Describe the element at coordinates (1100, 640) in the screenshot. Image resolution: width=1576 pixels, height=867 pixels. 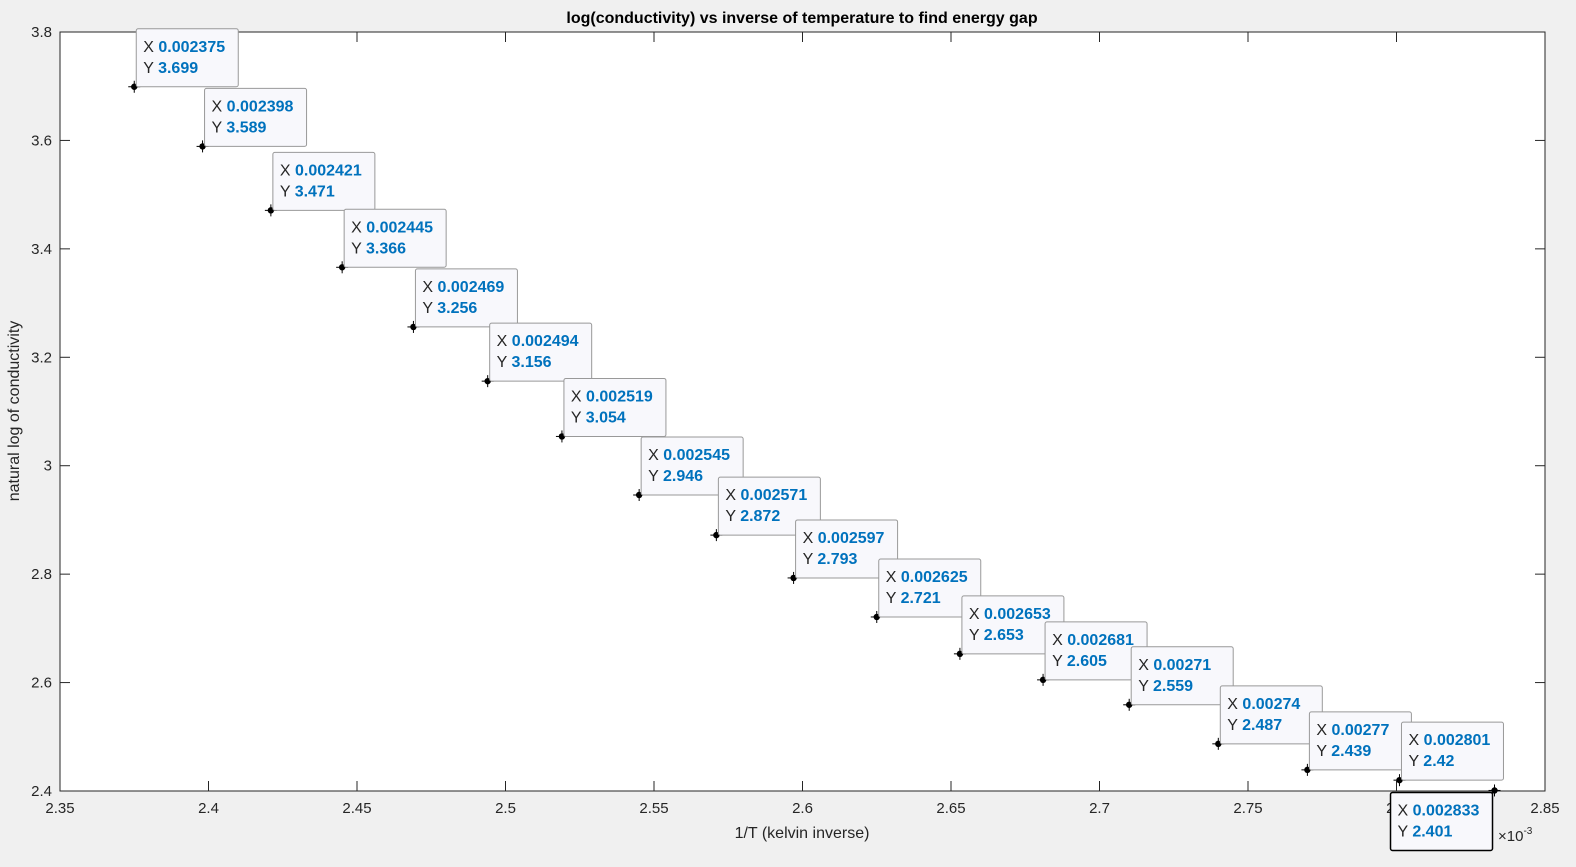
I see `datatip-x-value: 0.002681` at that location.